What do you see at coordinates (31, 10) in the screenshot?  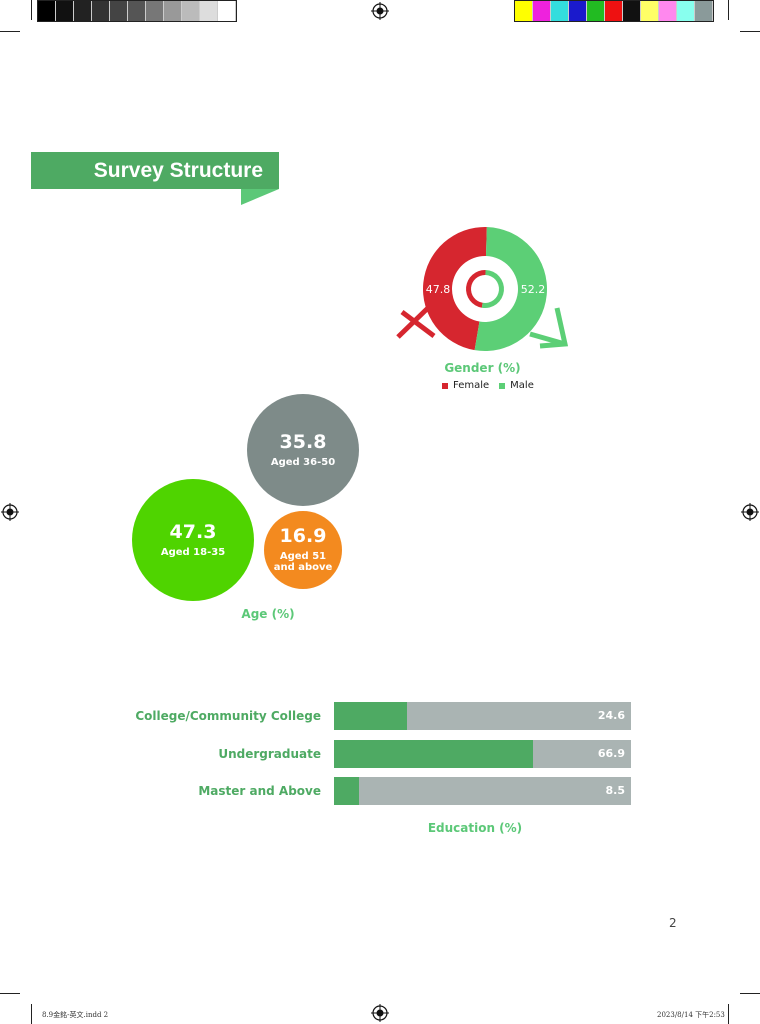 I see `crop-mark-top-left-v` at bounding box center [31, 10].